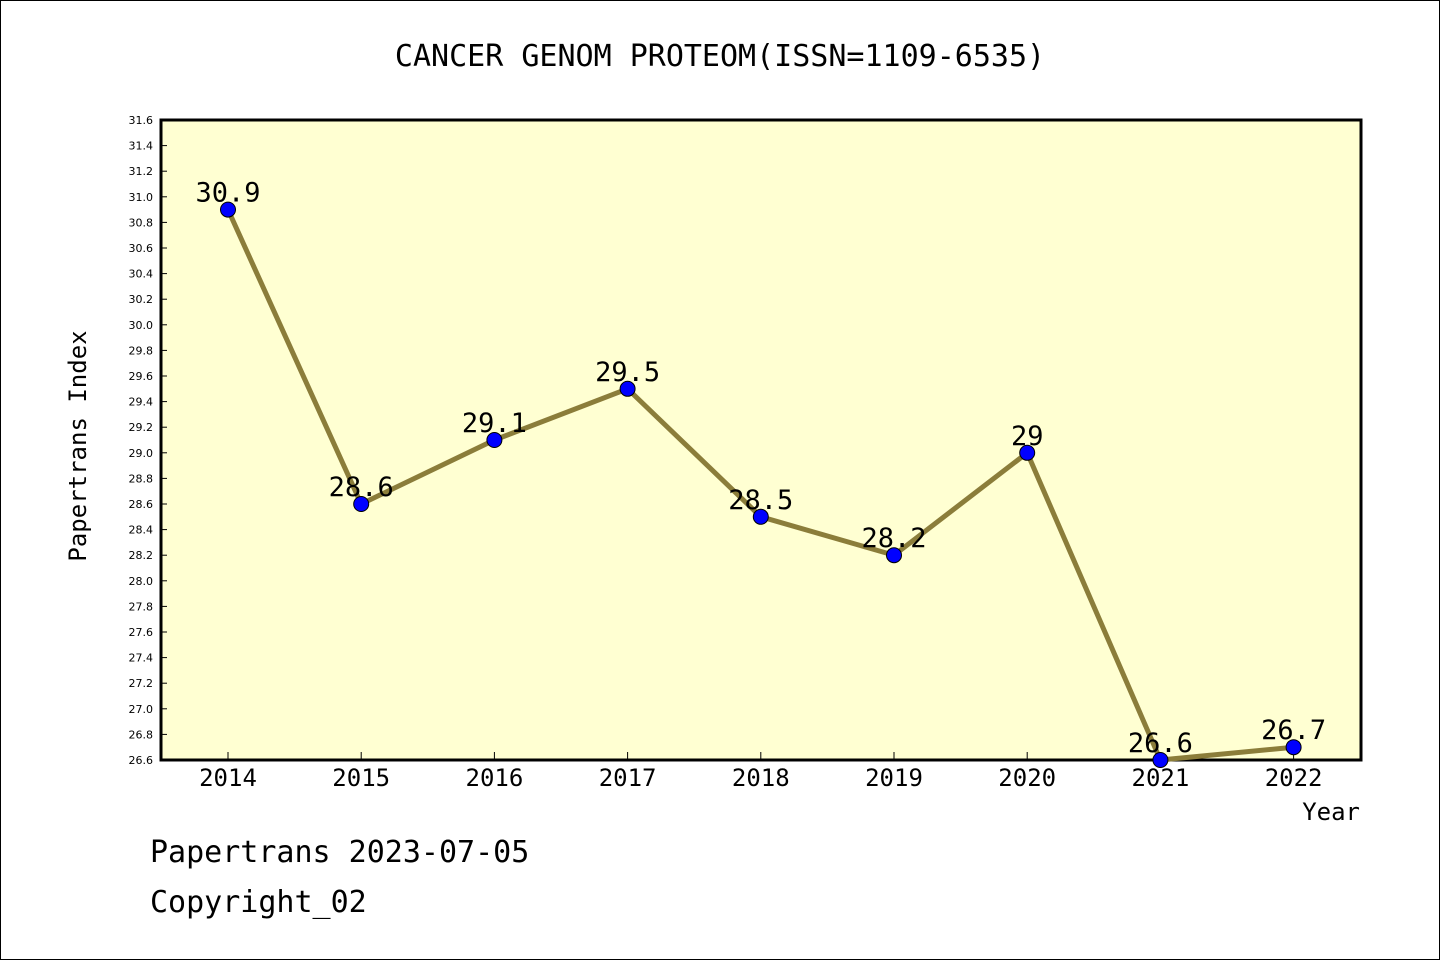 Image resolution: width=1440 pixels, height=960 pixels. I want to click on x-tick-label: 2020, so click(1027, 778).